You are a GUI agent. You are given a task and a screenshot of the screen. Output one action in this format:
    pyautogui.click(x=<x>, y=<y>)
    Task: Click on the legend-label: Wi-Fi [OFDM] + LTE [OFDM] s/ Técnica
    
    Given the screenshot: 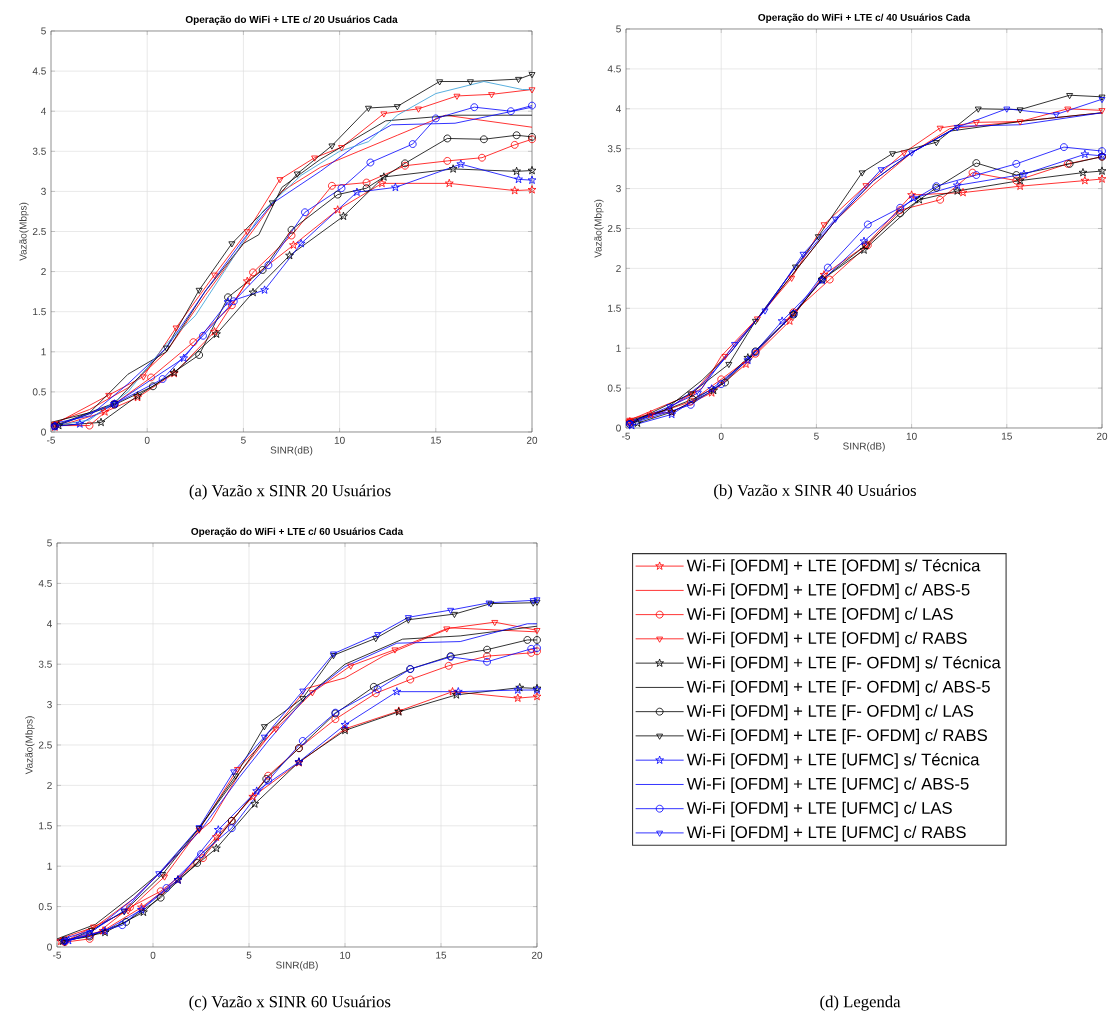 What is the action you would take?
    pyautogui.click(x=833, y=566)
    